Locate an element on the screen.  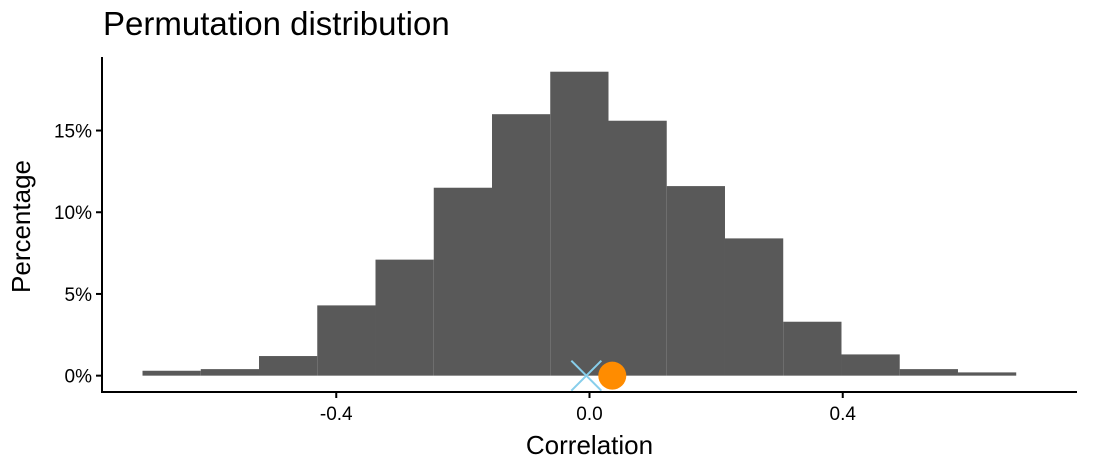
circle-marker is located at coordinates (612, 375).